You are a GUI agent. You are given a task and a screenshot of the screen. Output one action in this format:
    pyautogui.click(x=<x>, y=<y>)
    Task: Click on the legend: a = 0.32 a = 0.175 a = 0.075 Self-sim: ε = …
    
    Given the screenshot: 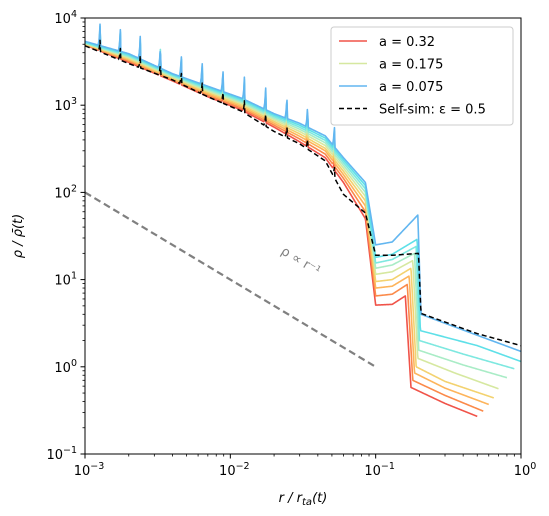 What is the action you would take?
    pyautogui.click(x=422, y=76)
    